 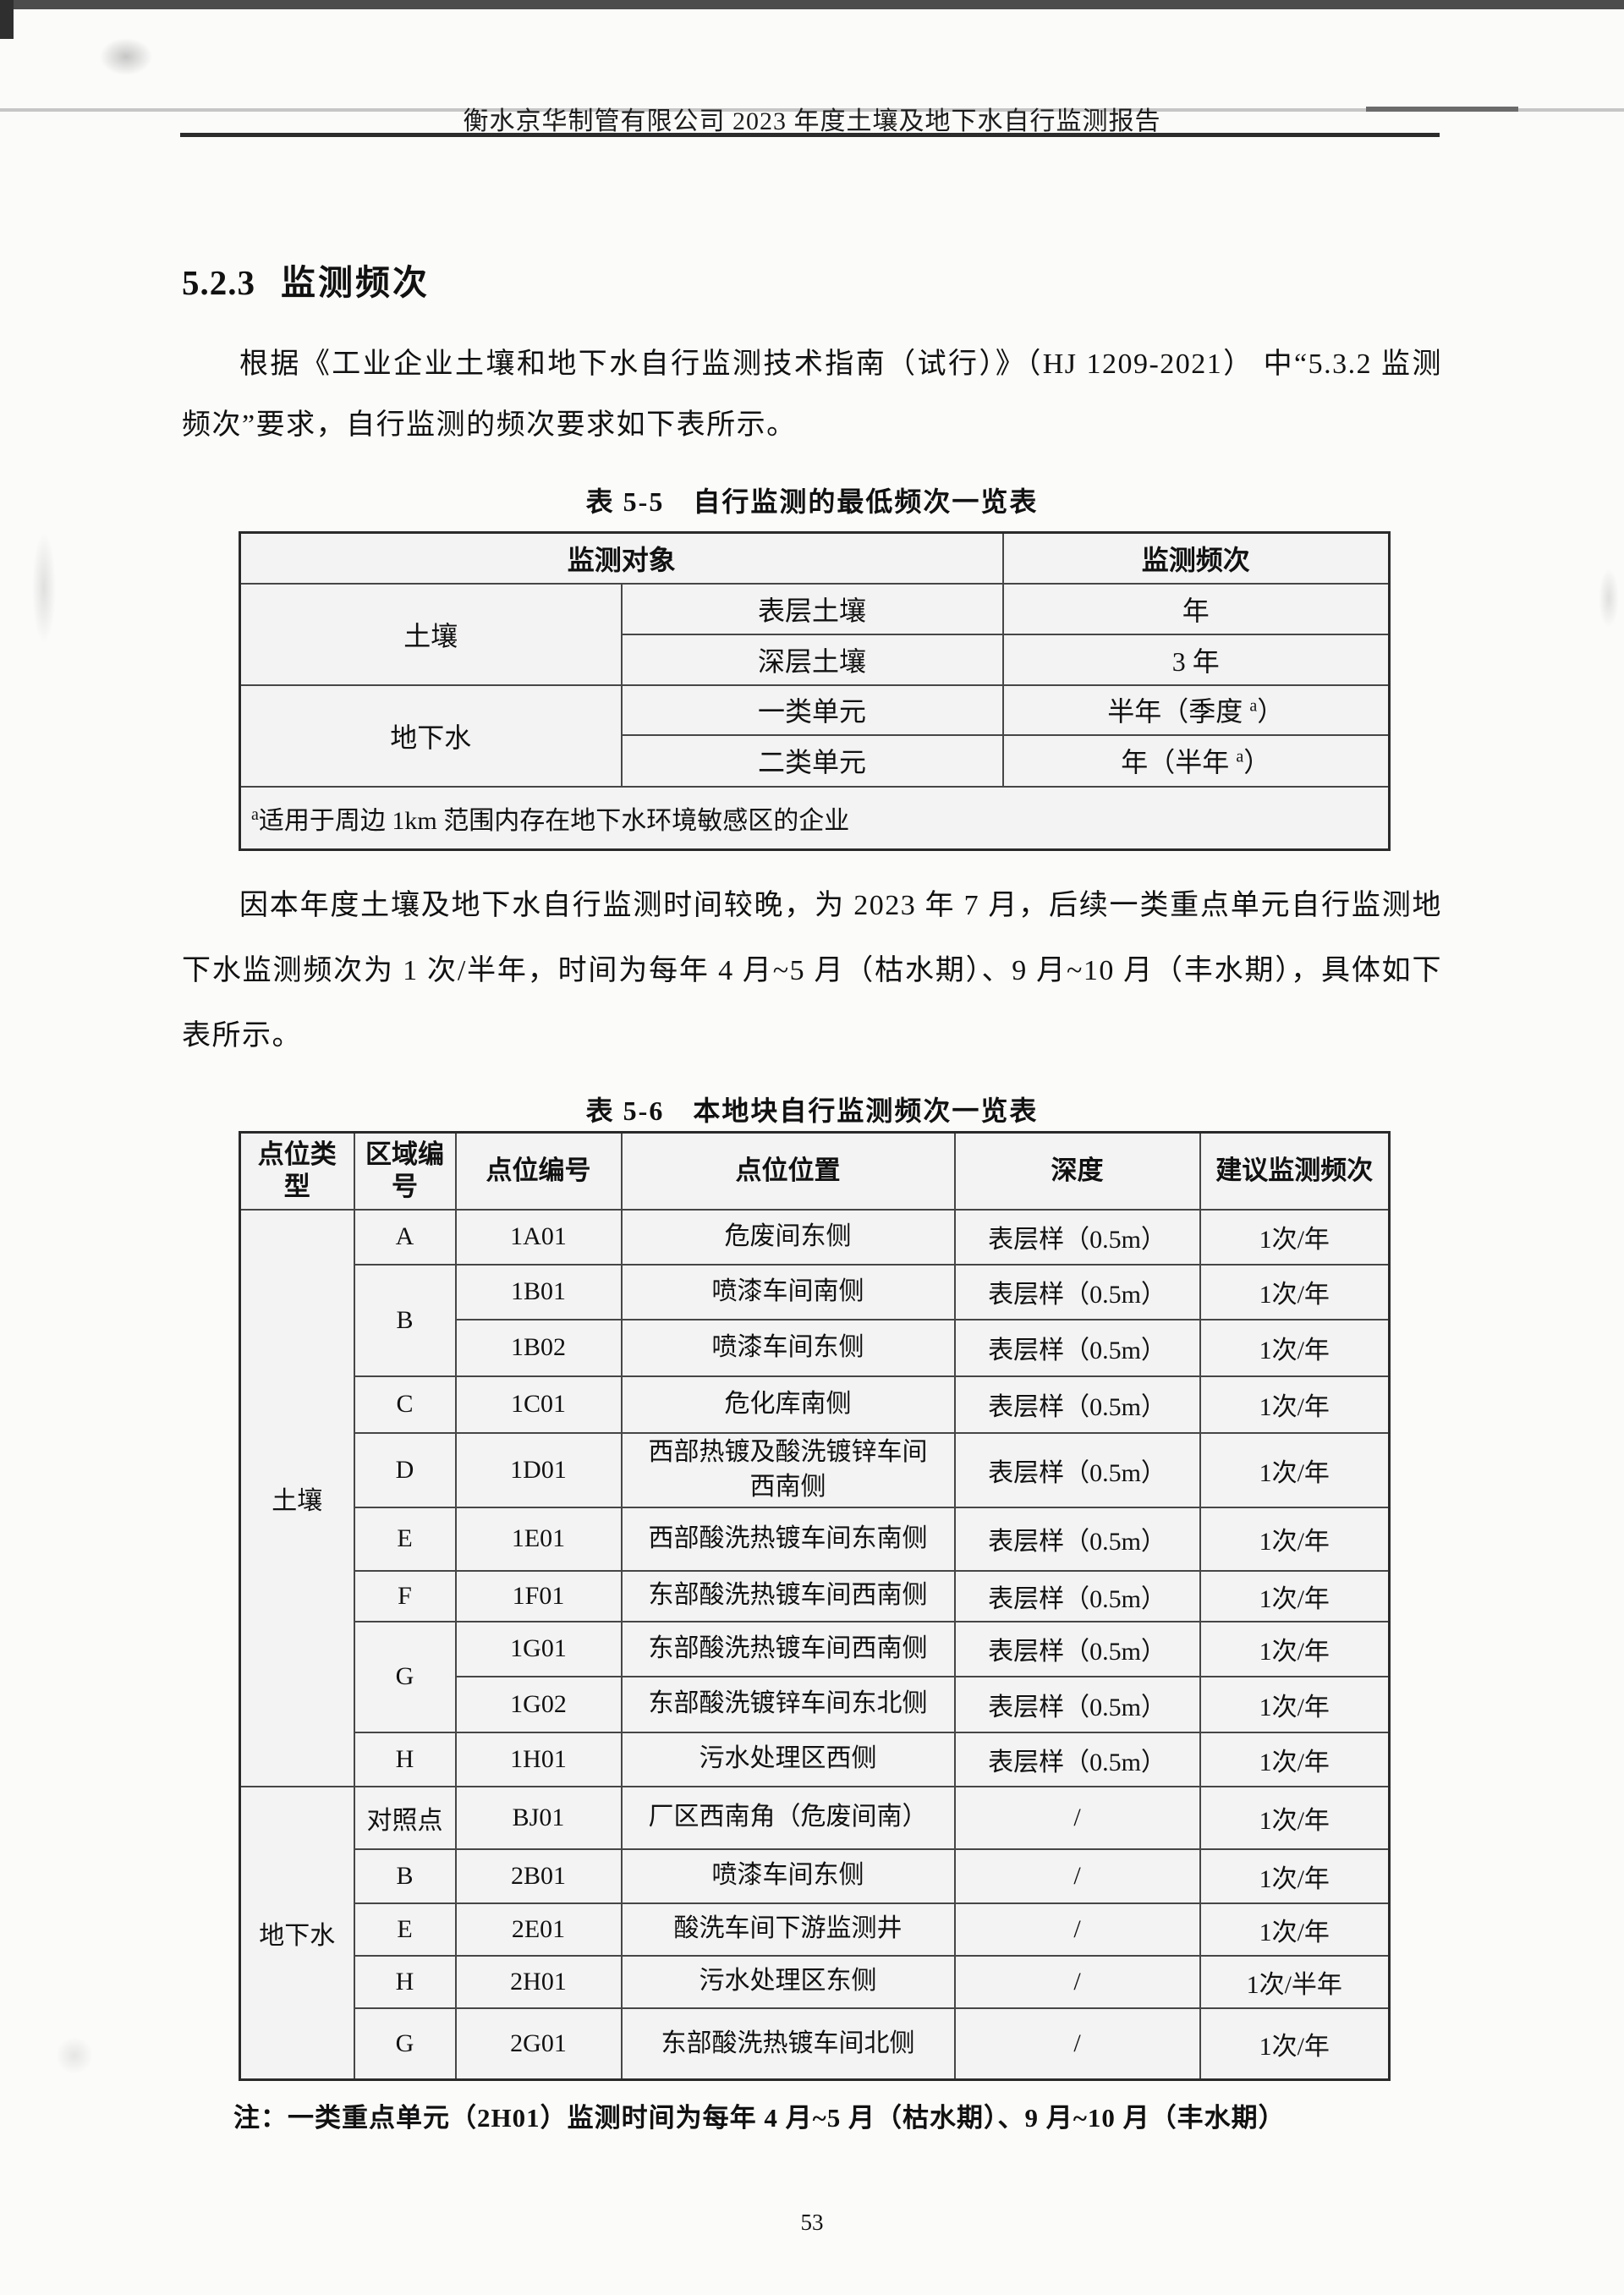 What do you see at coordinates (405, 1596) in the screenshot?
I see `zone-cell: F` at bounding box center [405, 1596].